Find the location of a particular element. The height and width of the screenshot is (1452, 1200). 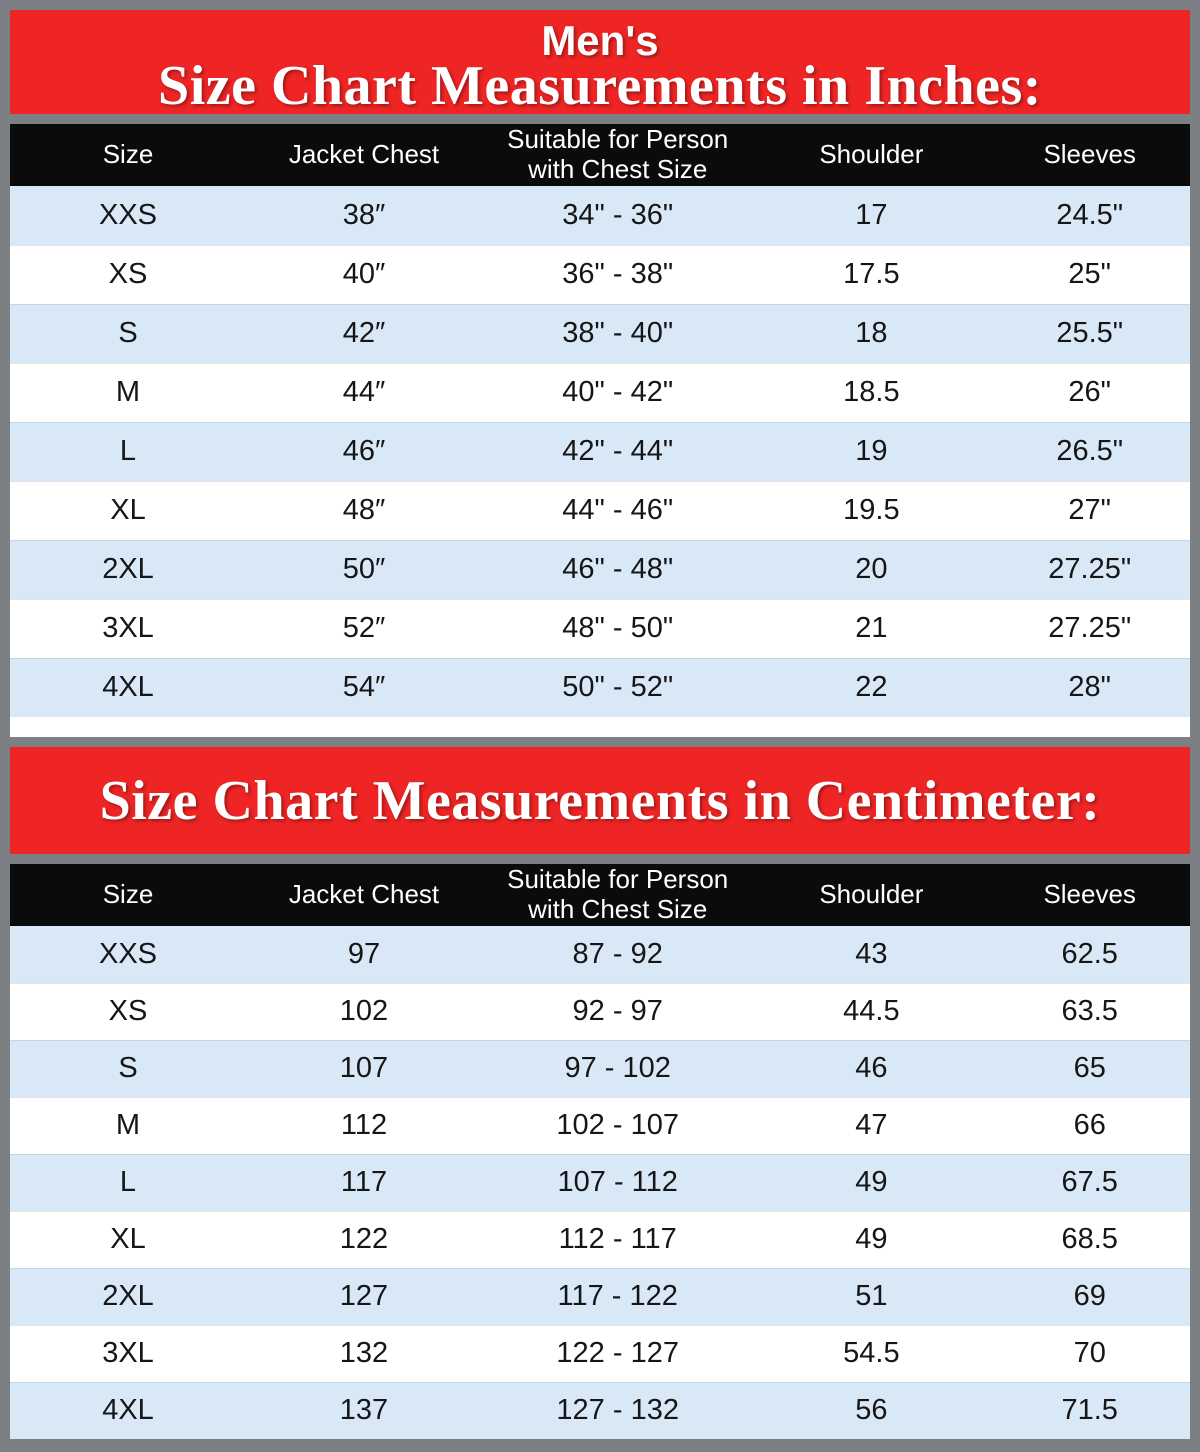

jacket-chest-cell: 122 is located at coordinates (364, 1239).